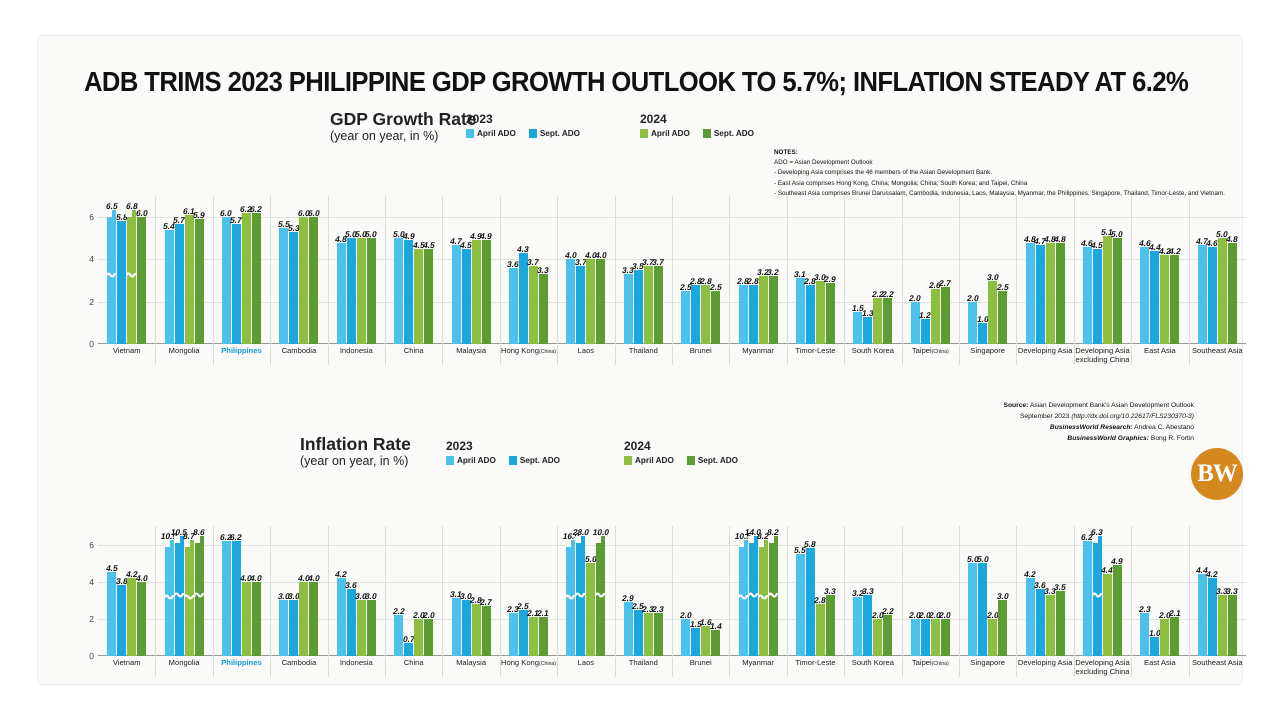  What do you see at coordinates (534, 460) in the screenshot?
I see `legend-item-2023-sept-inflation: Sept. ADO` at bounding box center [534, 460].